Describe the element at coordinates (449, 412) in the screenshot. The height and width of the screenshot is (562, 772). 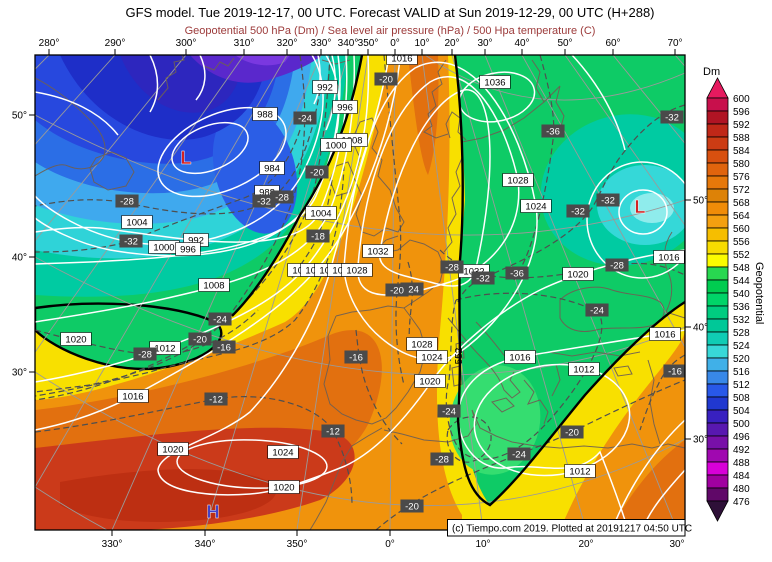
I see `temperature-label: -24` at that location.